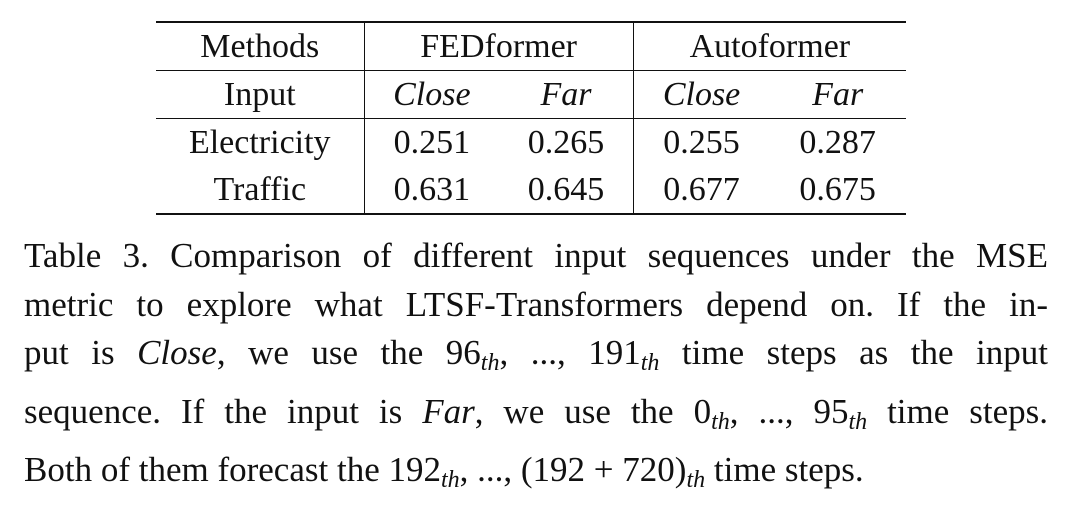  Describe the element at coordinates (260, 142) in the screenshot. I see `row-dataset: Electricity` at that location.